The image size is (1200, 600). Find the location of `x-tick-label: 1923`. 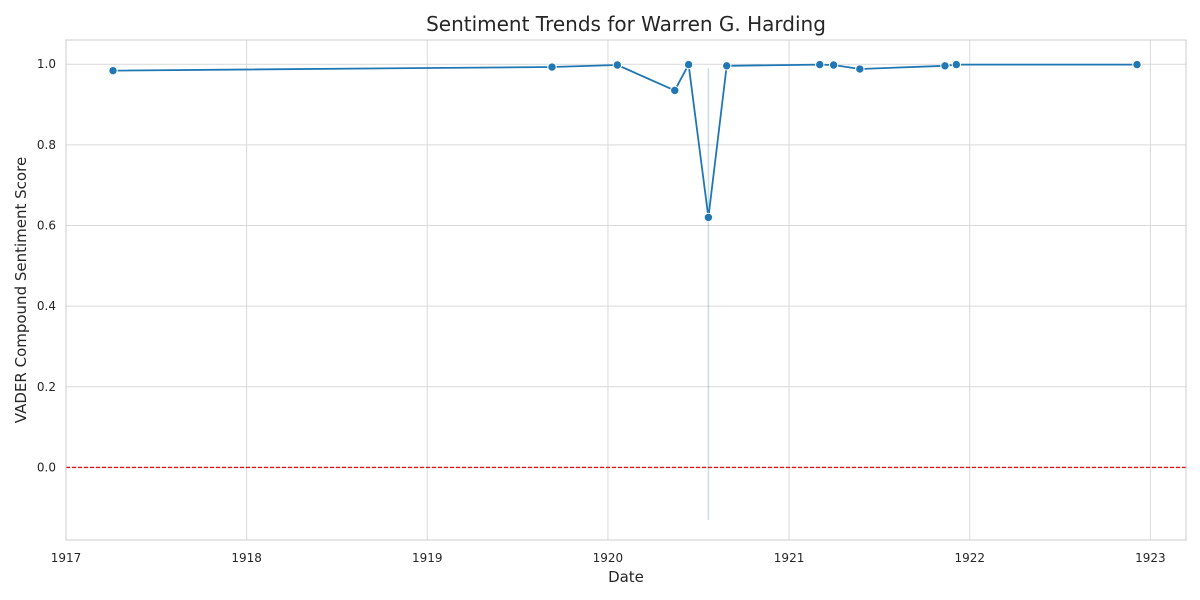

x-tick-label: 1923 is located at coordinates (1150, 558).